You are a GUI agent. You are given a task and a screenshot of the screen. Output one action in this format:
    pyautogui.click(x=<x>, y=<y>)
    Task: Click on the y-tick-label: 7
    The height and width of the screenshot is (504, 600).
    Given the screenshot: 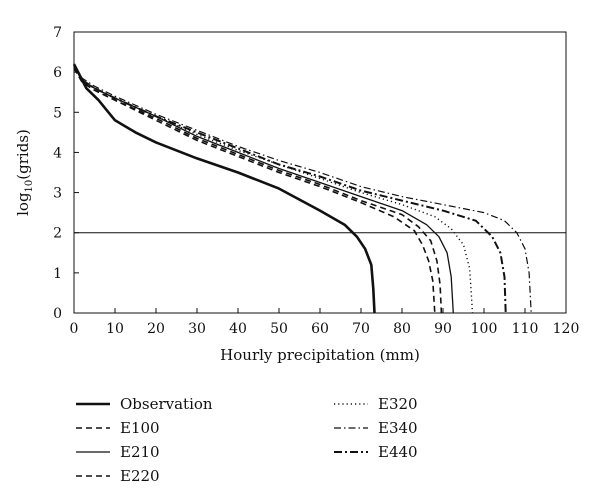 What is the action you would take?
    pyautogui.click(x=57, y=33)
    